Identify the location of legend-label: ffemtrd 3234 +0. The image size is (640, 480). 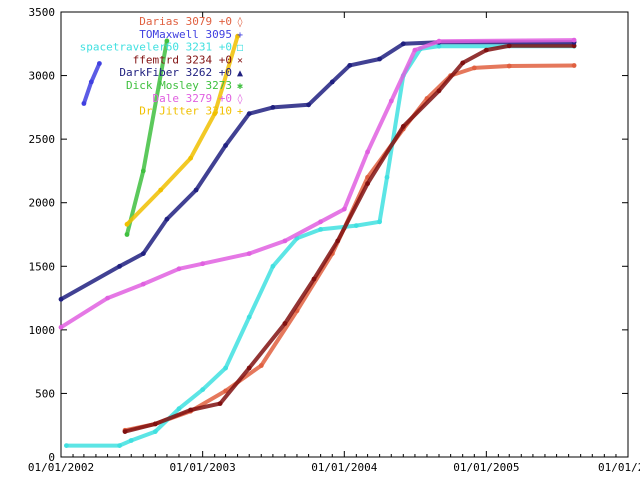
(182, 59).